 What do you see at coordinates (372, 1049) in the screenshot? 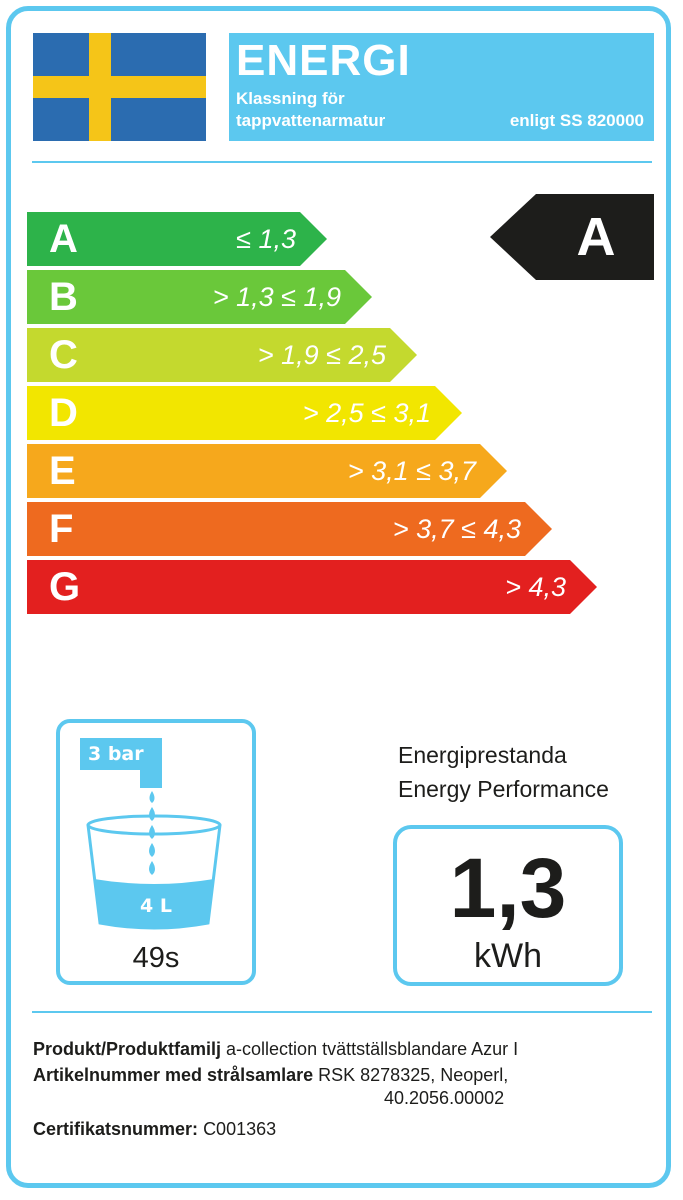
I see `product-family-value: a-collection tvättställsblandare Azur I` at bounding box center [372, 1049].